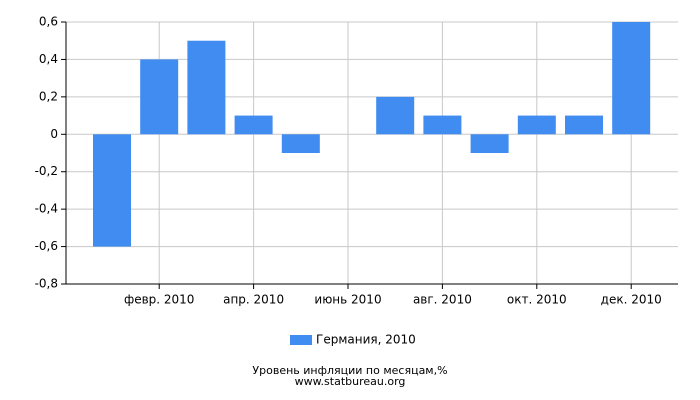 The width and height of the screenshot is (700, 400). I want to click on x-tick-label: авг. 2010, so click(442, 300).